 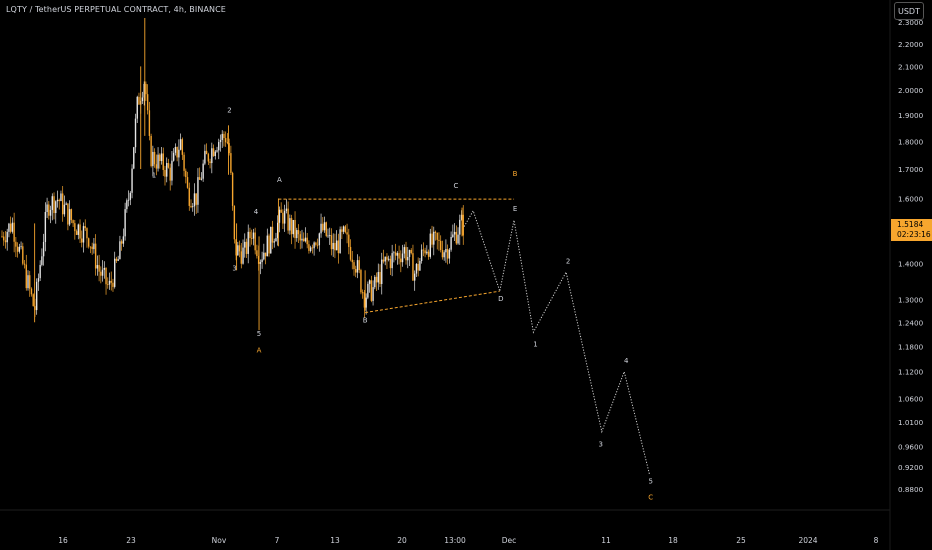 I want to click on wave-label: 4, so click(x=256, y=212).